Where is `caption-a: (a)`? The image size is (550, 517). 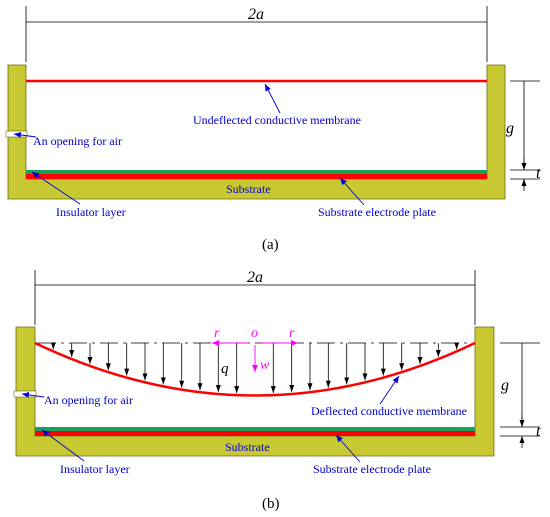 caption-a: (a) is located at coordinates (270, 245).